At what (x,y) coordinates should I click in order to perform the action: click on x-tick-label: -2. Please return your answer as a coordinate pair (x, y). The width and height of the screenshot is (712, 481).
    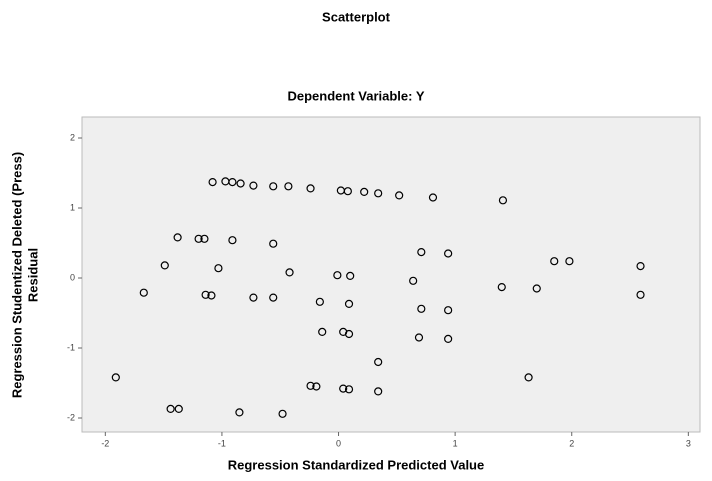
    Looking at the image, I should click on (105, 443).